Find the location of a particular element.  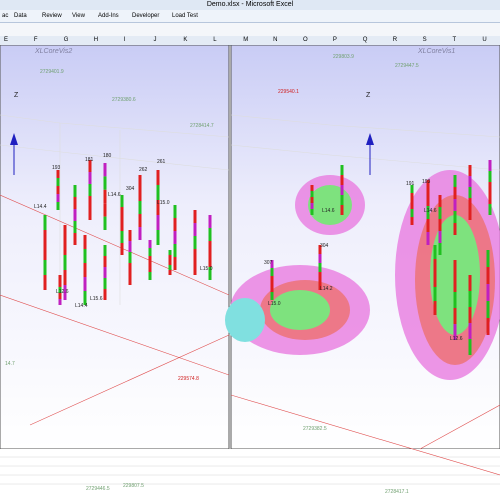

ribbon-tab: Load Test is located at coordinates (185, 16).